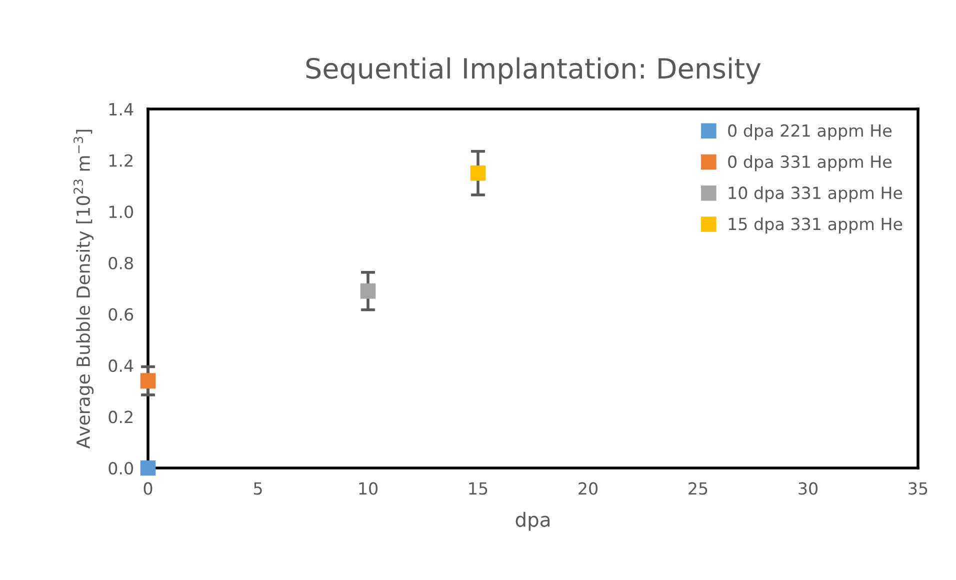  I want to click on y-tick-label: 0.4, so click(121, 365).